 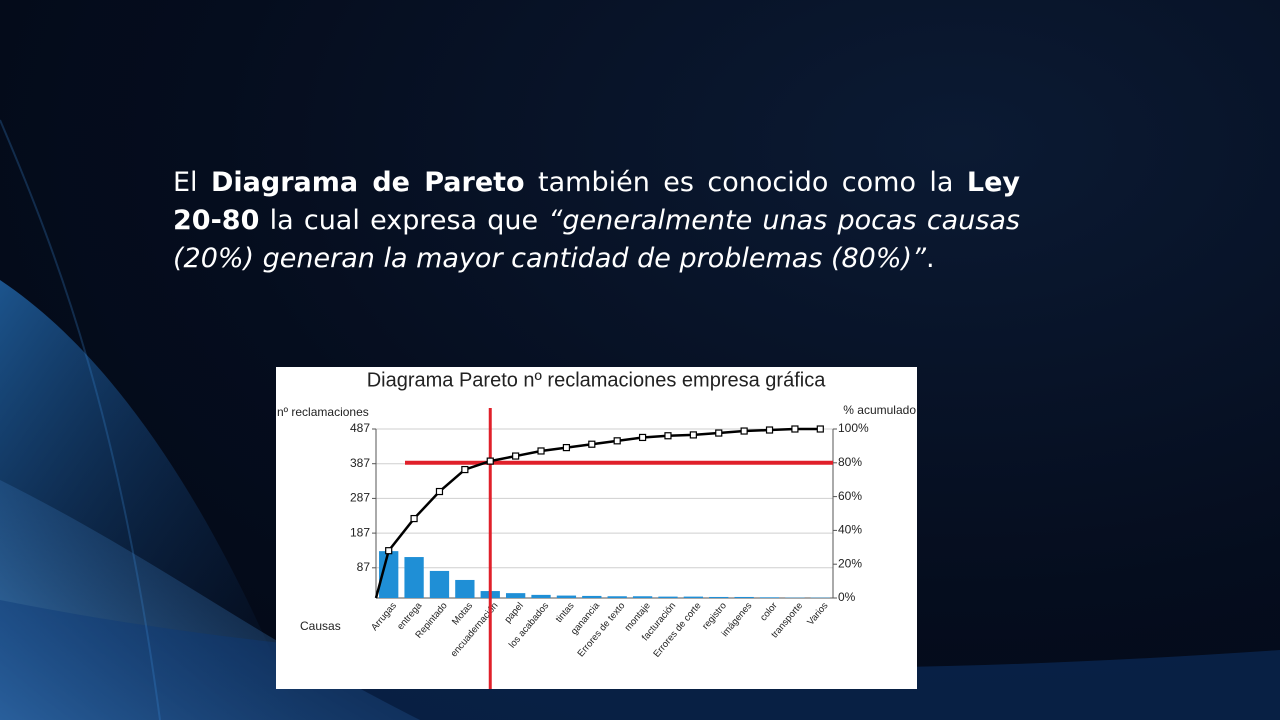 What do you see at coordinates (360, 463) in the screenshot?
I see `y-tick-label: 387` at bounding box center [360, 463].